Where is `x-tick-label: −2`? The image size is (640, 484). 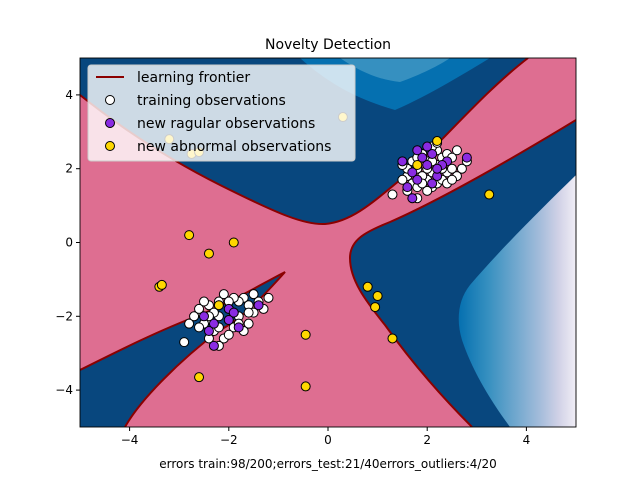
x-tick-label: −2 is located at coordinates (229, 440).